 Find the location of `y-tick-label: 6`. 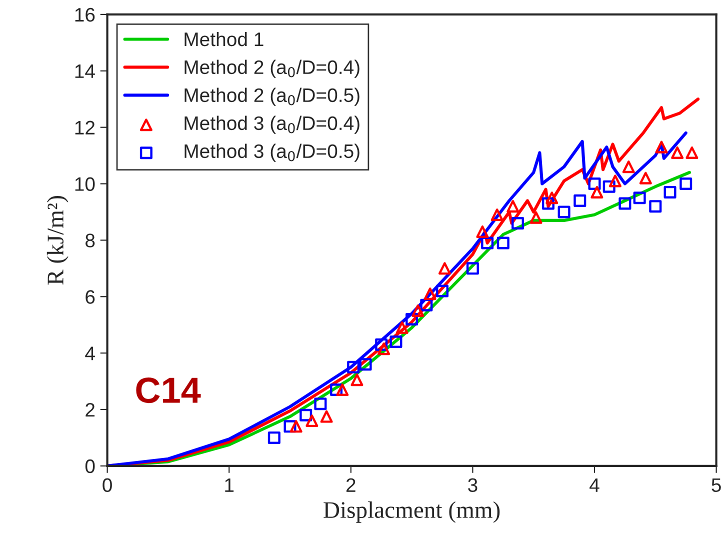

y-tick-label: 6 is located at coordinates (90, 297).